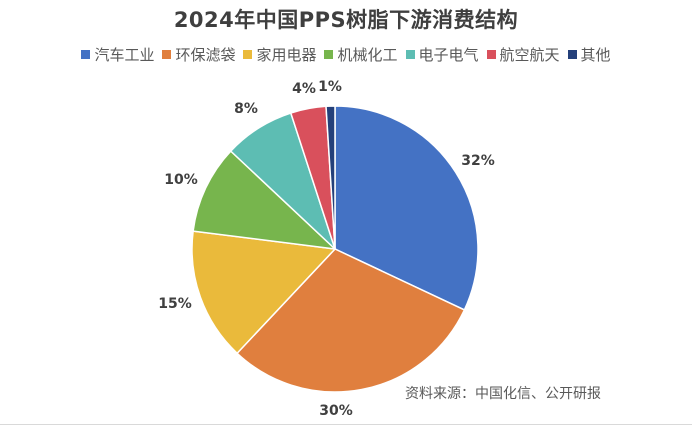 The image size is (692, 427). What do you see at coordinates (286, 55) in the screenshot?
I see `legend-label: 家用电器` at bounding box center [286, 55].